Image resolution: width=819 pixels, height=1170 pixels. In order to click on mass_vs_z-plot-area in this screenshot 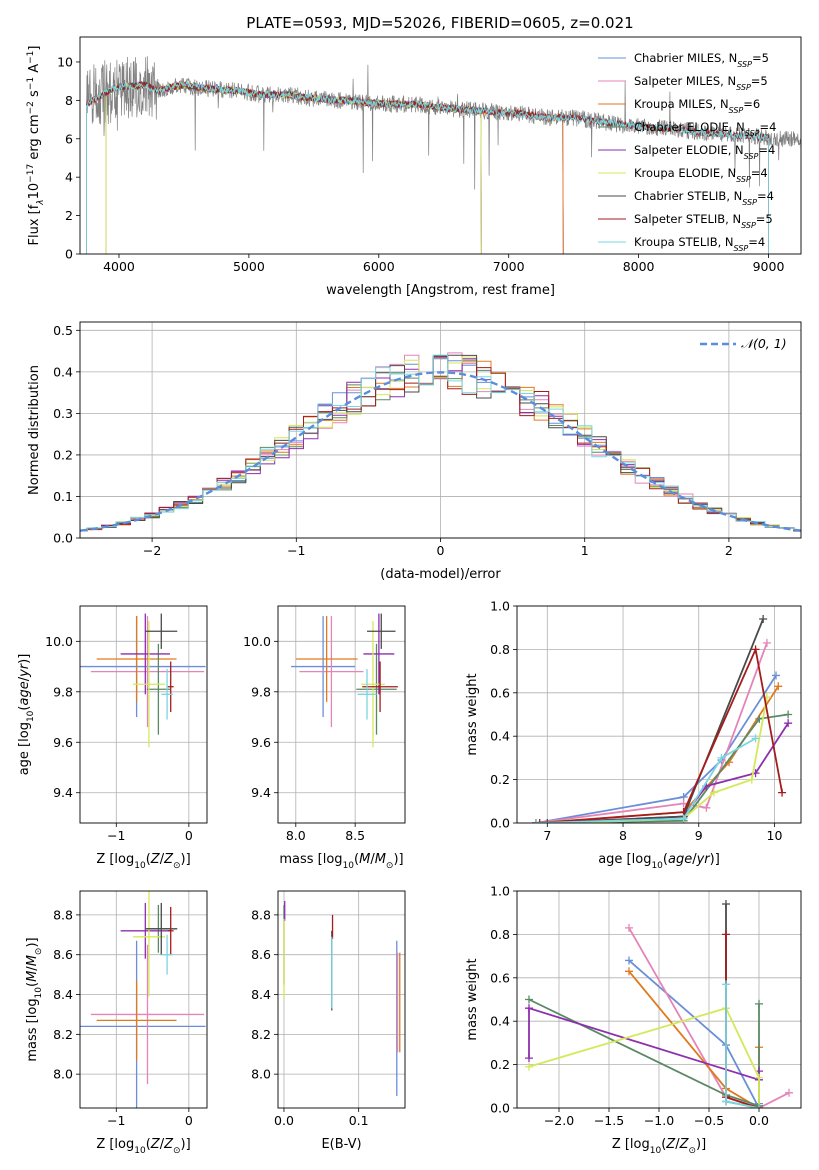, I will do `click(143, 999)`.